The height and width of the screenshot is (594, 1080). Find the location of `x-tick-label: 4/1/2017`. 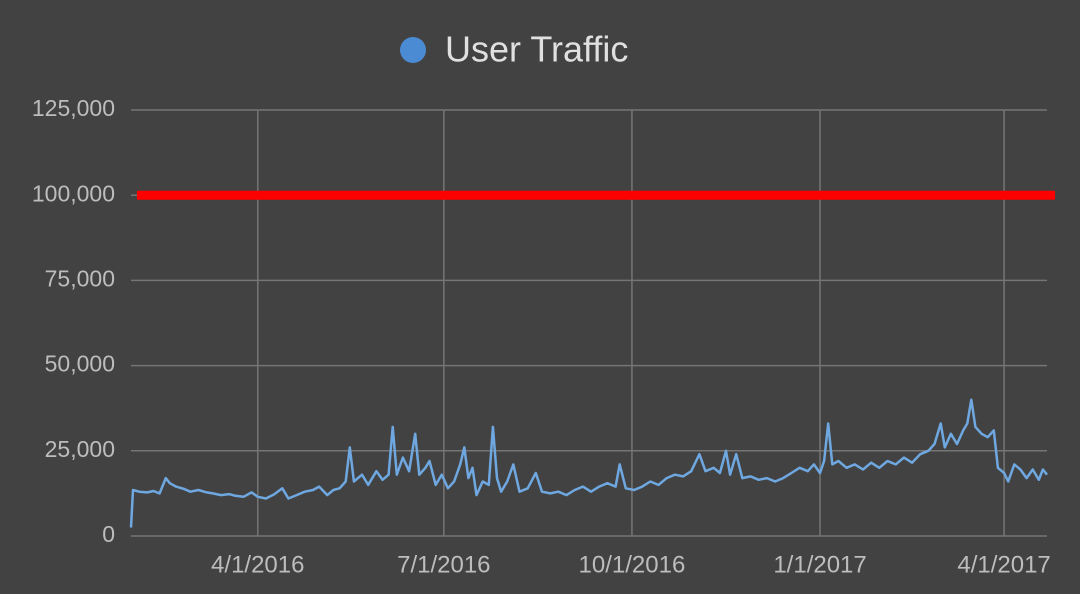

x-tick-label: 4/1/2017 is located at coordinates (1003, 564).